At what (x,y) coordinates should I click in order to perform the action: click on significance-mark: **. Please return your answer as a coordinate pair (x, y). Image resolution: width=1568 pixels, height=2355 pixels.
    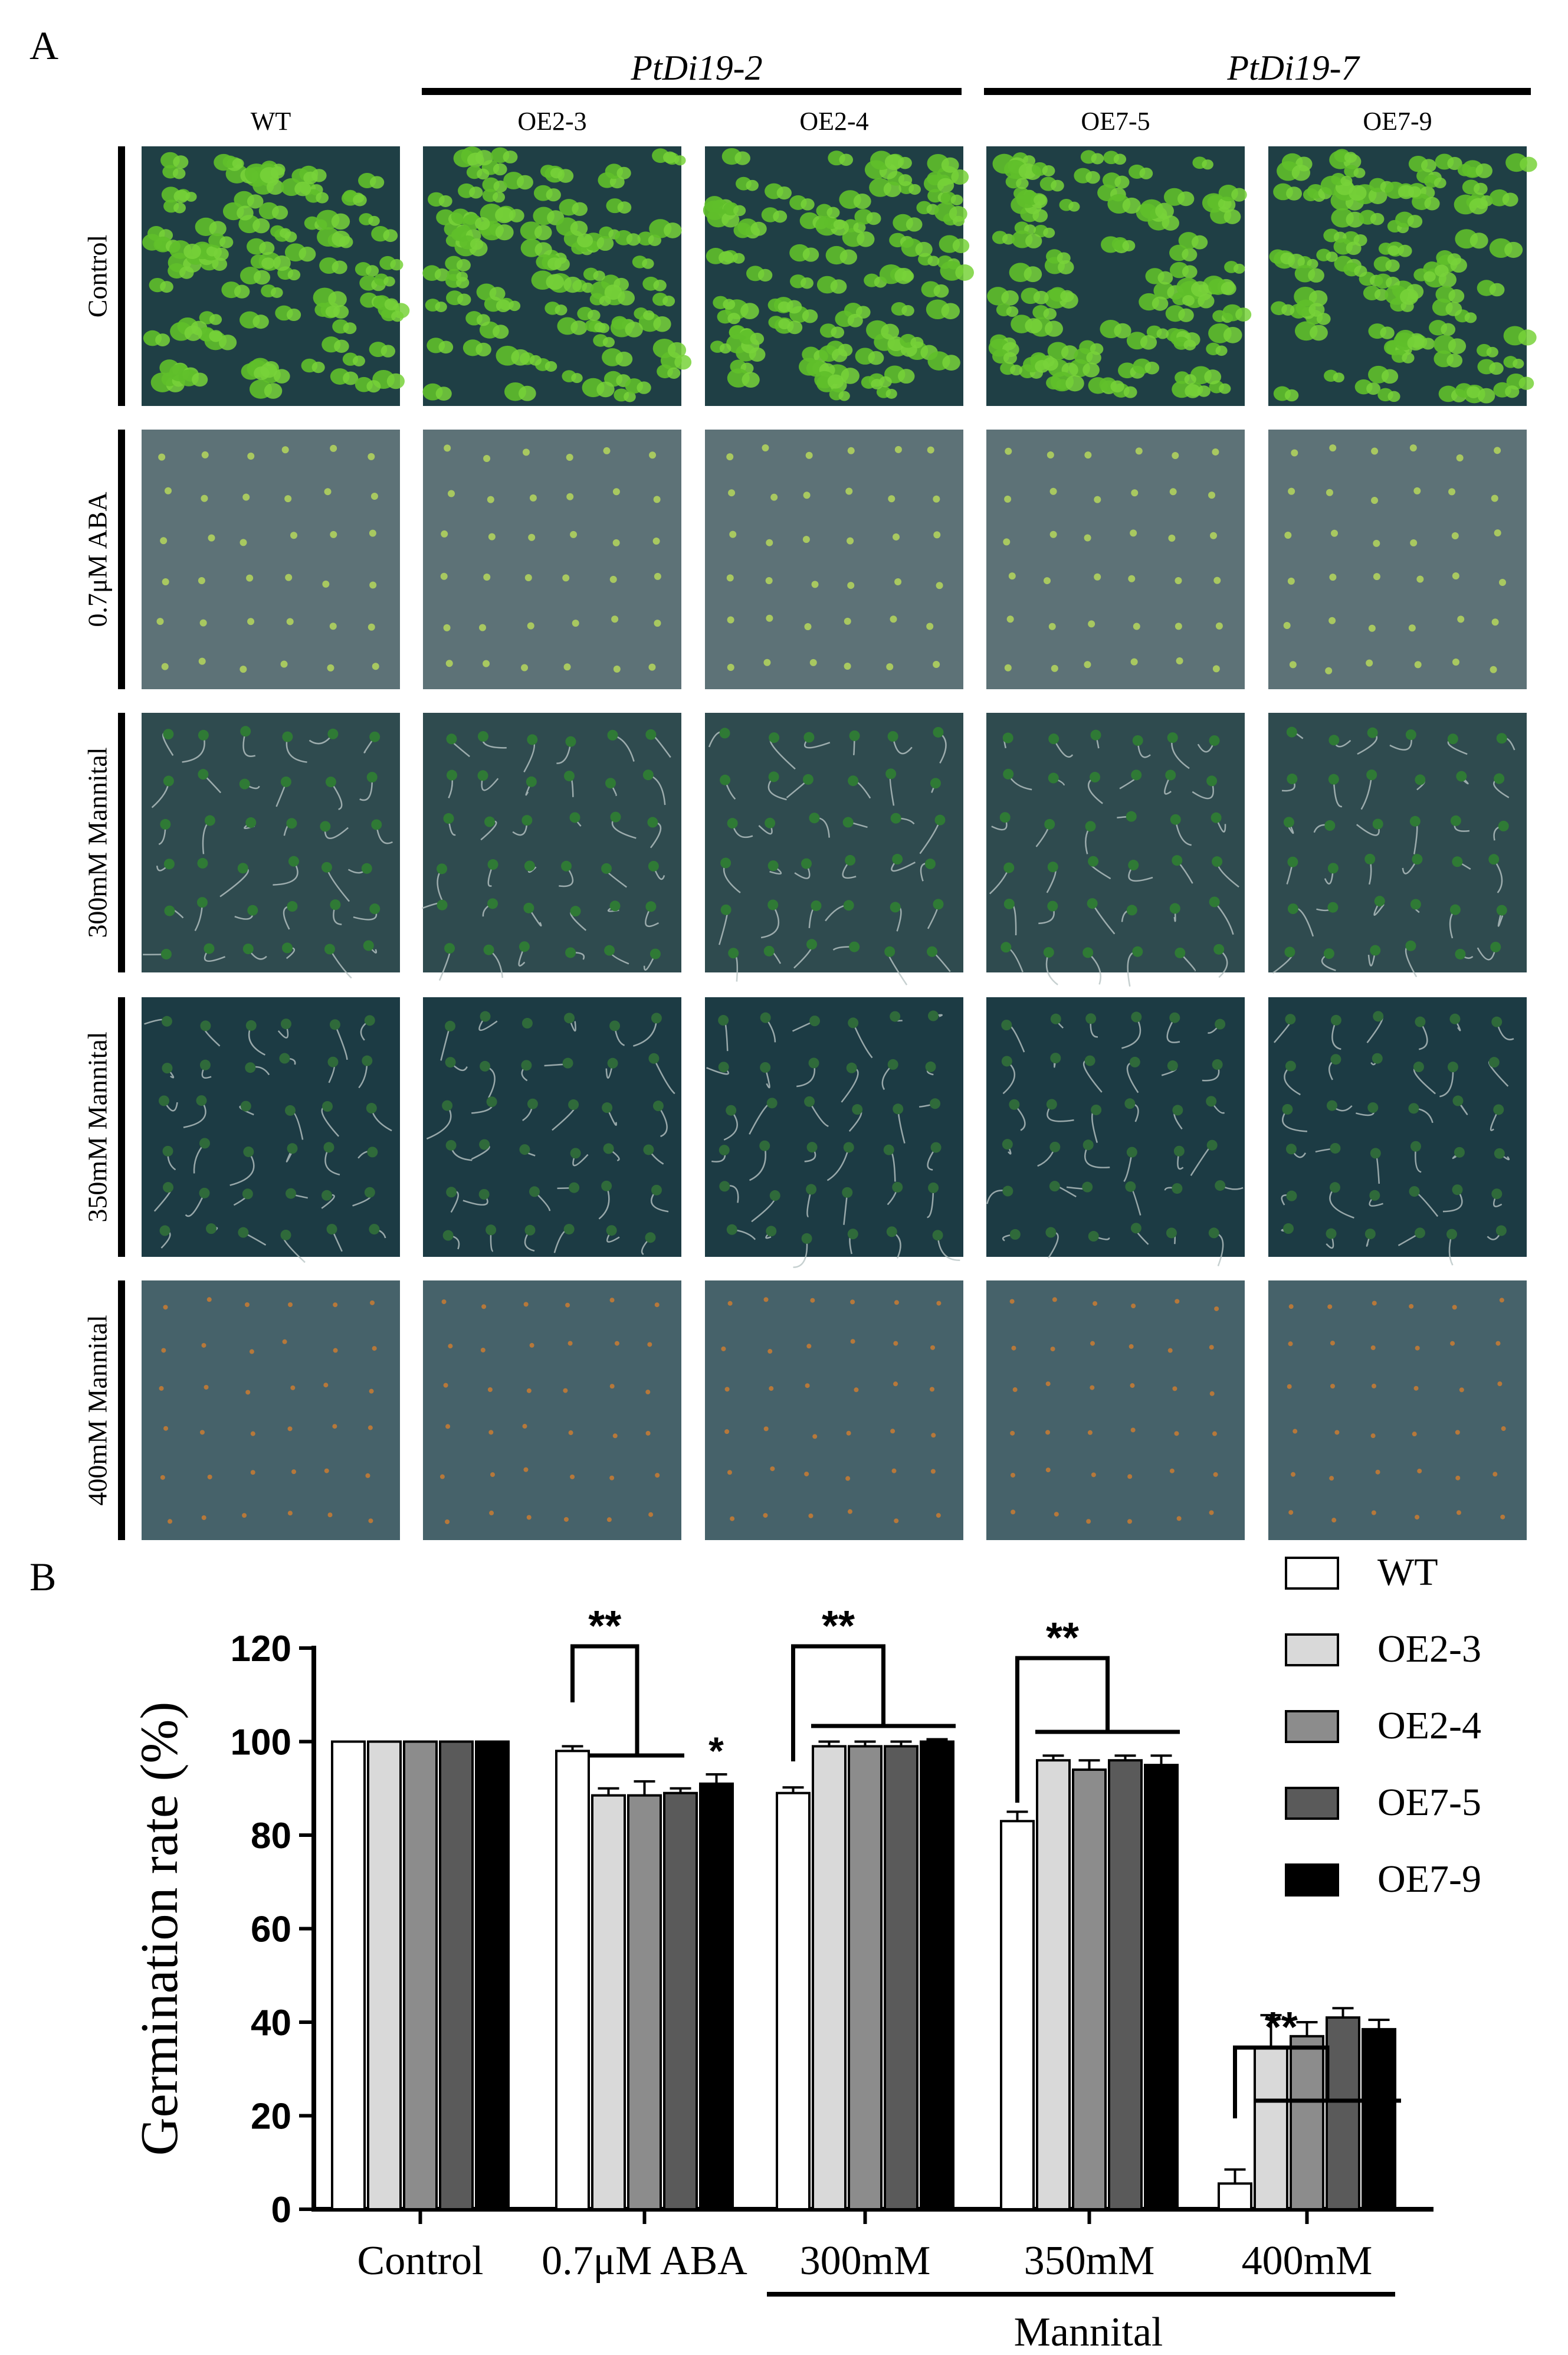
    Looking at the image, I should click on (838, 1626).